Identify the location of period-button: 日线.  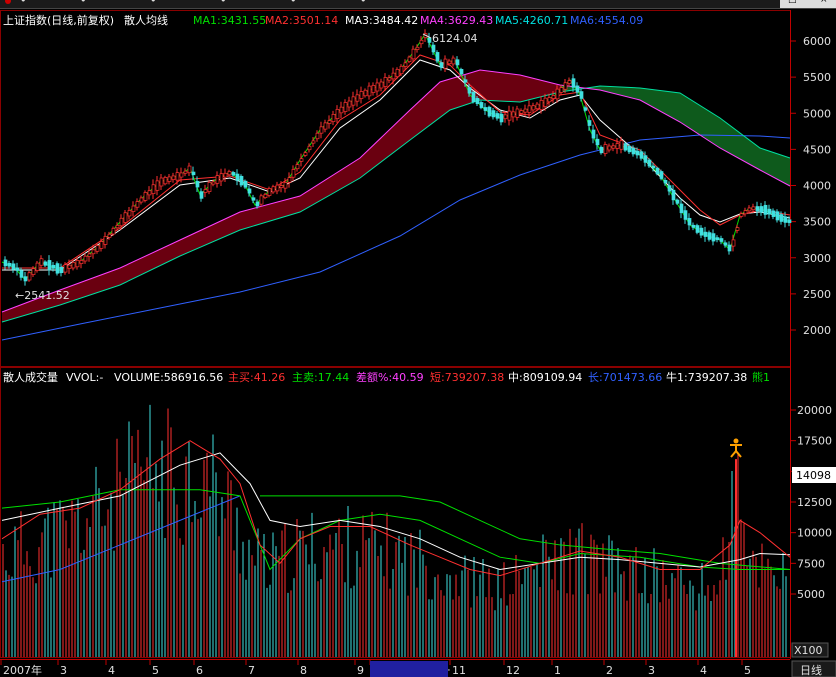
(811, 670).